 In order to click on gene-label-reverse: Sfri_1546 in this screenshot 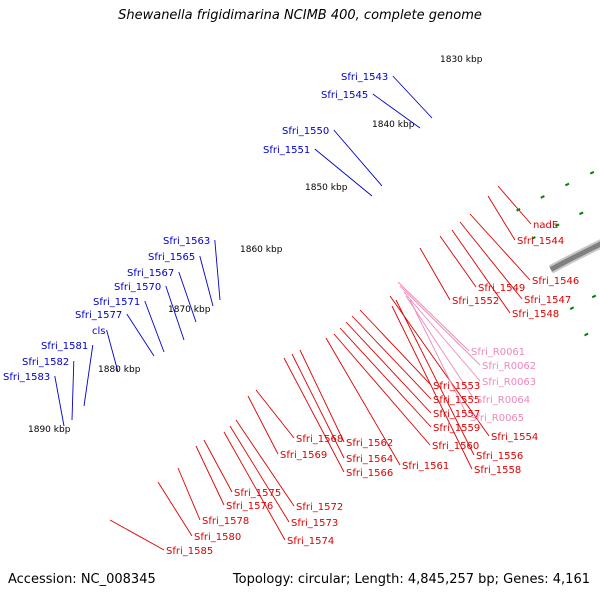, I will do `click(555, 281)`.